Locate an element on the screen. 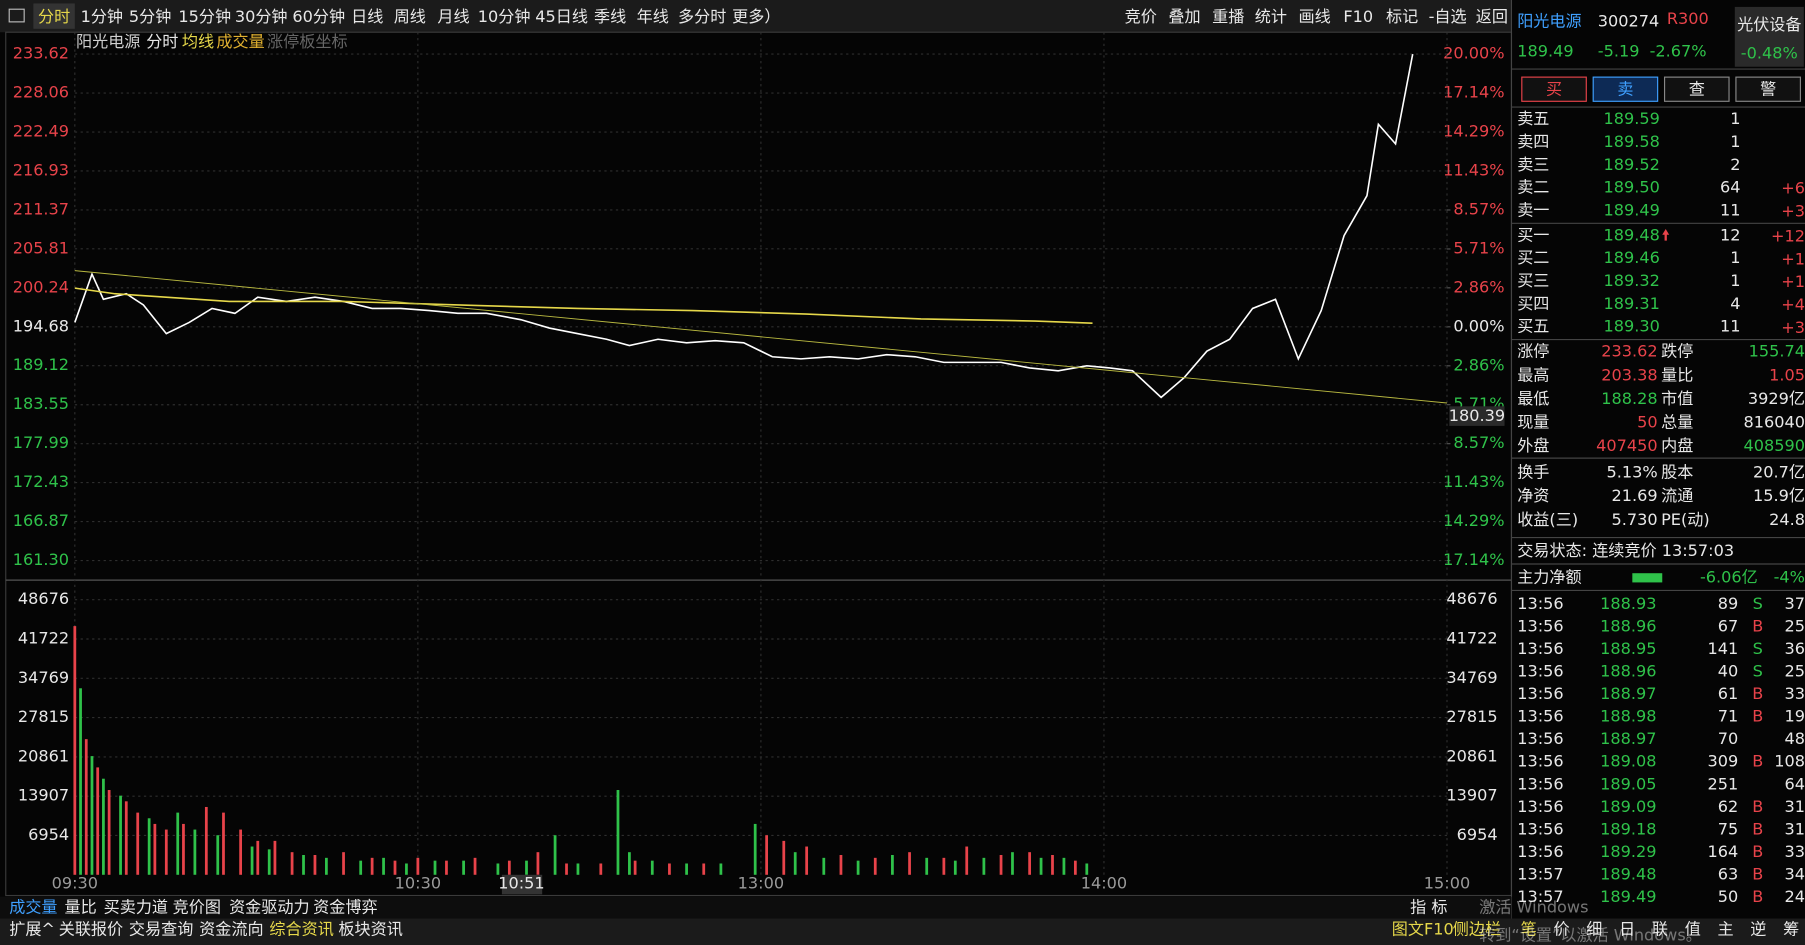 The width and height of the screenshot is (1805, 945). tool-button: 竞价 is located at coordinates (1141, 16).